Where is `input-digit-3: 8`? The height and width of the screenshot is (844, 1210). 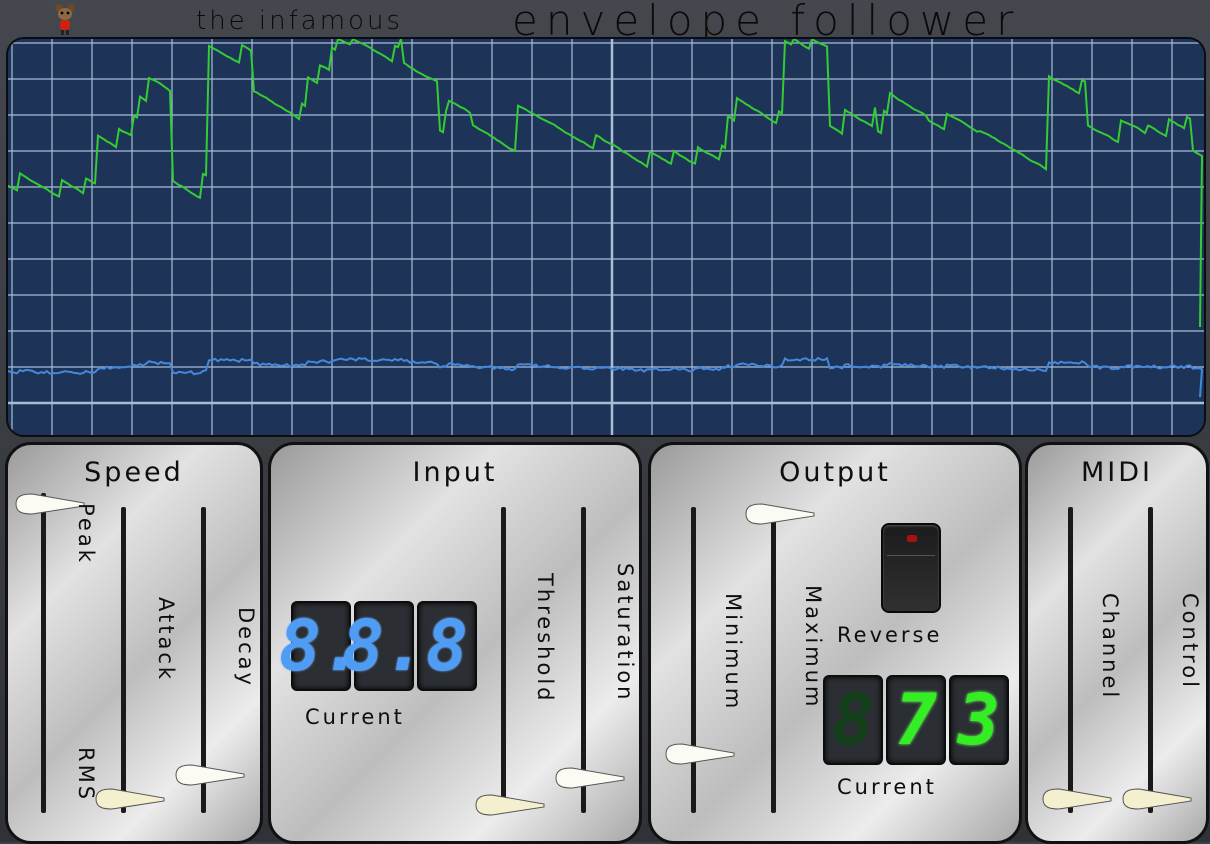 input-digit-3: 8 is located at coordinates (447, 646).